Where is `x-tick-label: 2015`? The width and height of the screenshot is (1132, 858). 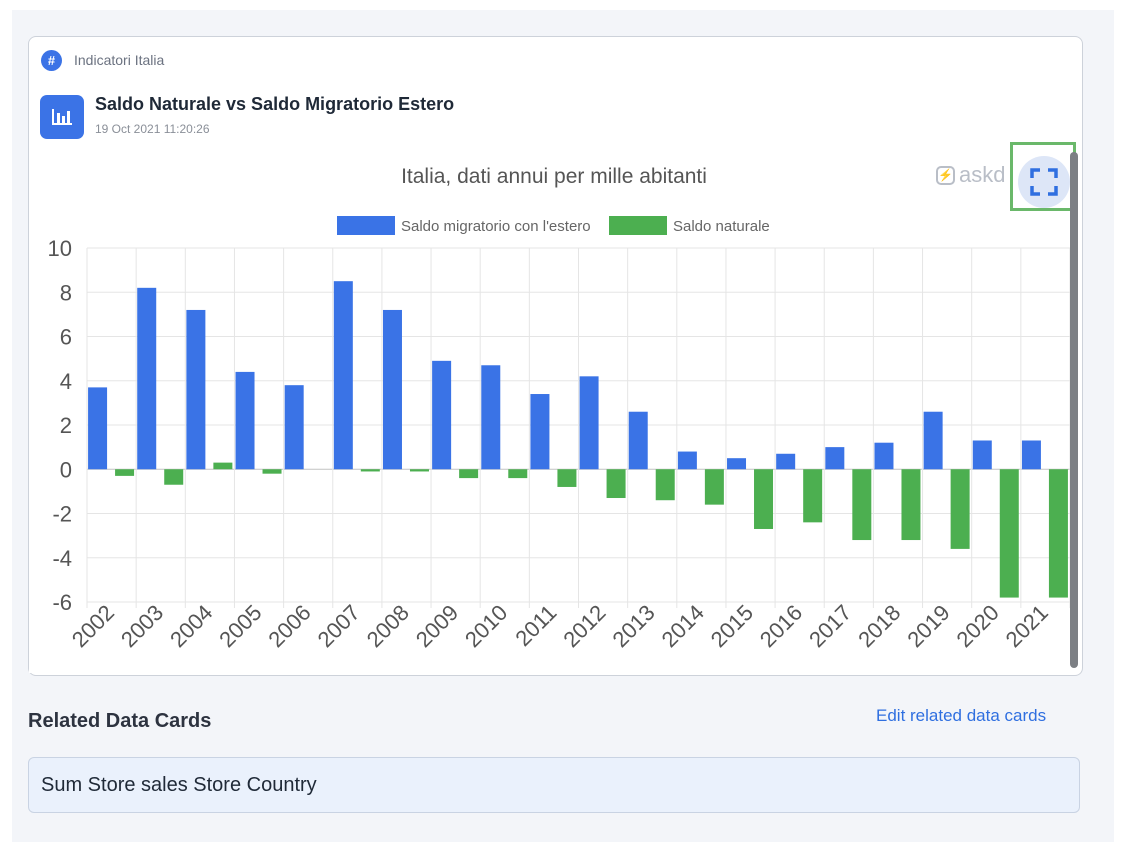
x-tick-label: 2015 is located at coordinates (732, 626).